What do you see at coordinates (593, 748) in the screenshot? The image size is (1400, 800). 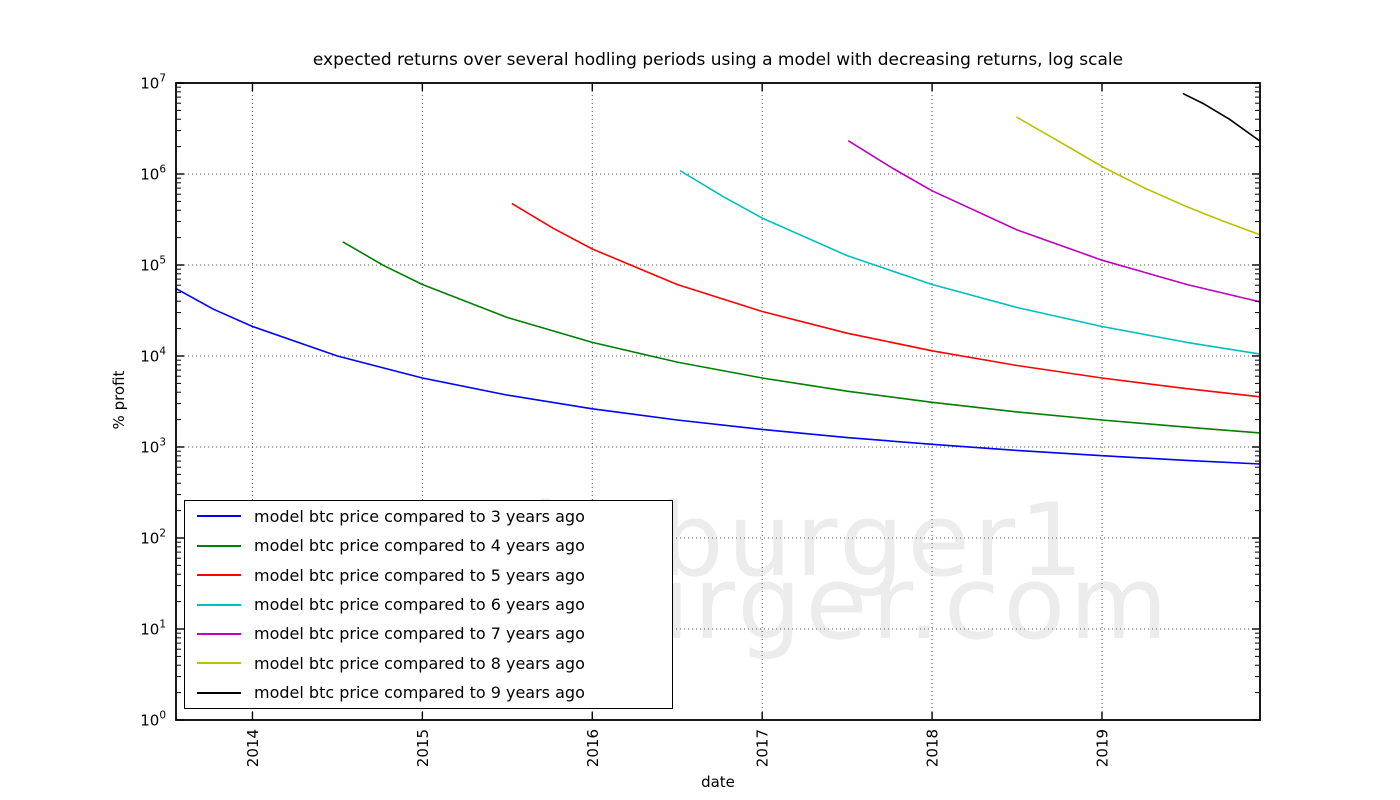 I see `x-tick-label: 2016` at bounding box center [593, 748].